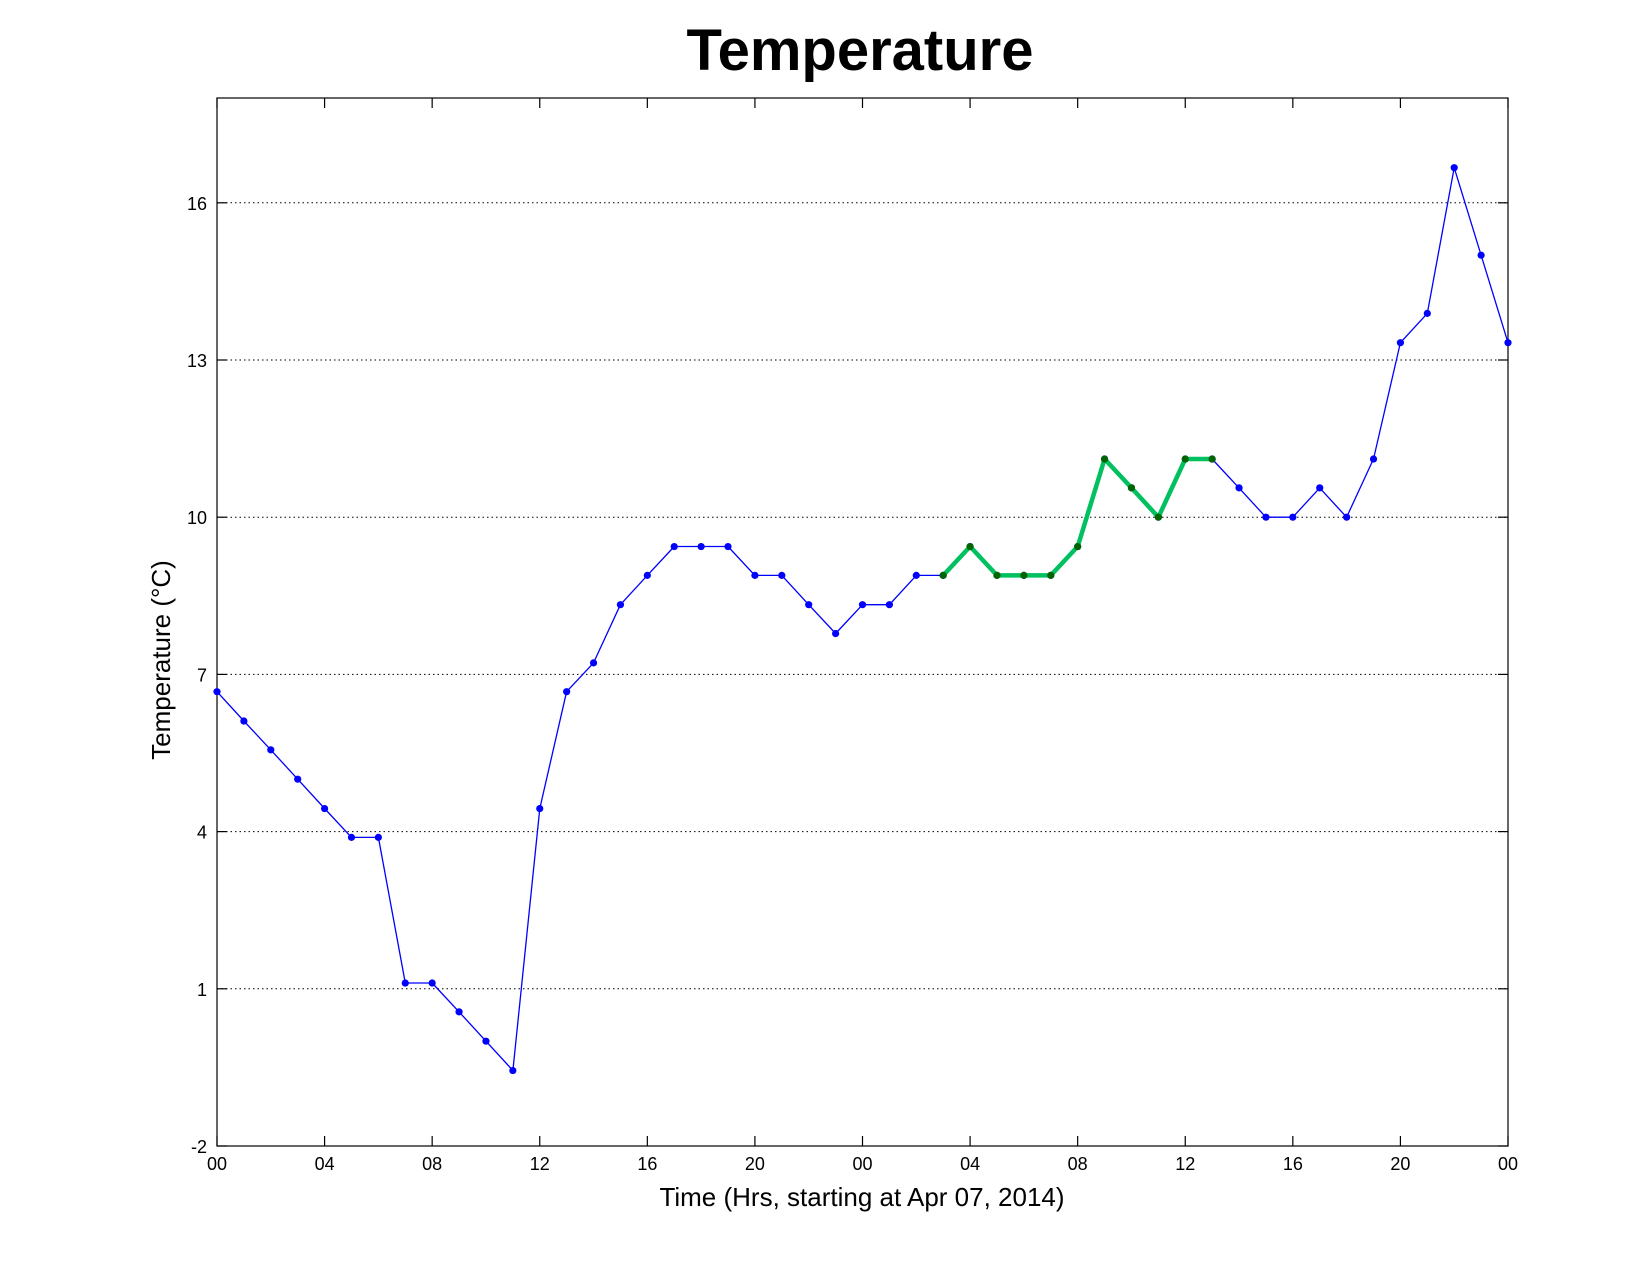 The height and width of the screenshot is (1275, 1650). What do you see at coordinates (199, 1147) in the screenshot?
I see `y-tick-label: -2` at bounding box center [199, 1147].